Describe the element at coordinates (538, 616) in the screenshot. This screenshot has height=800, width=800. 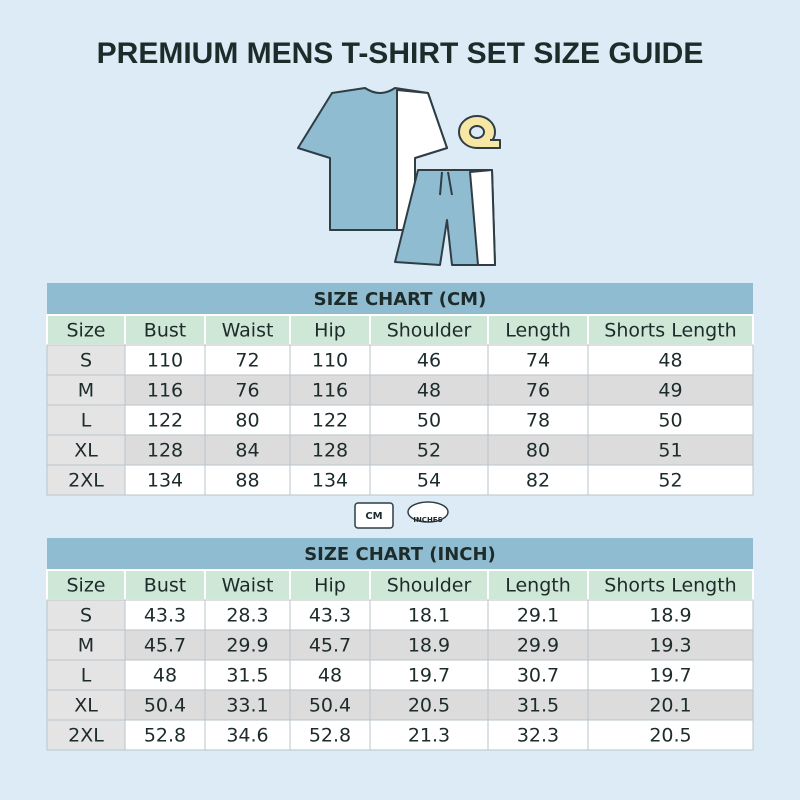
I see `cell-text: 29.1` at that location.